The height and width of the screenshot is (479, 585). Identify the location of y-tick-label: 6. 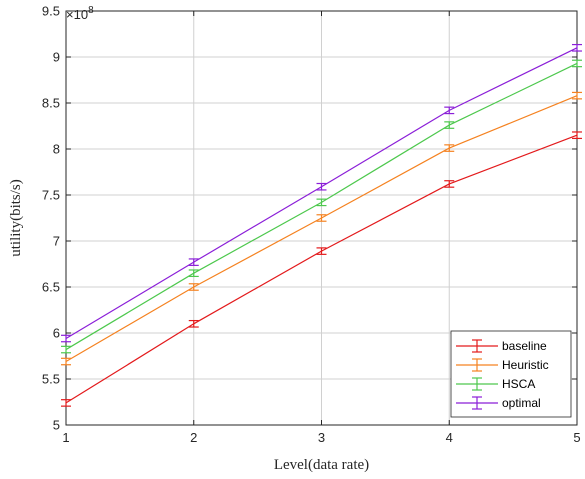
(56, 333).